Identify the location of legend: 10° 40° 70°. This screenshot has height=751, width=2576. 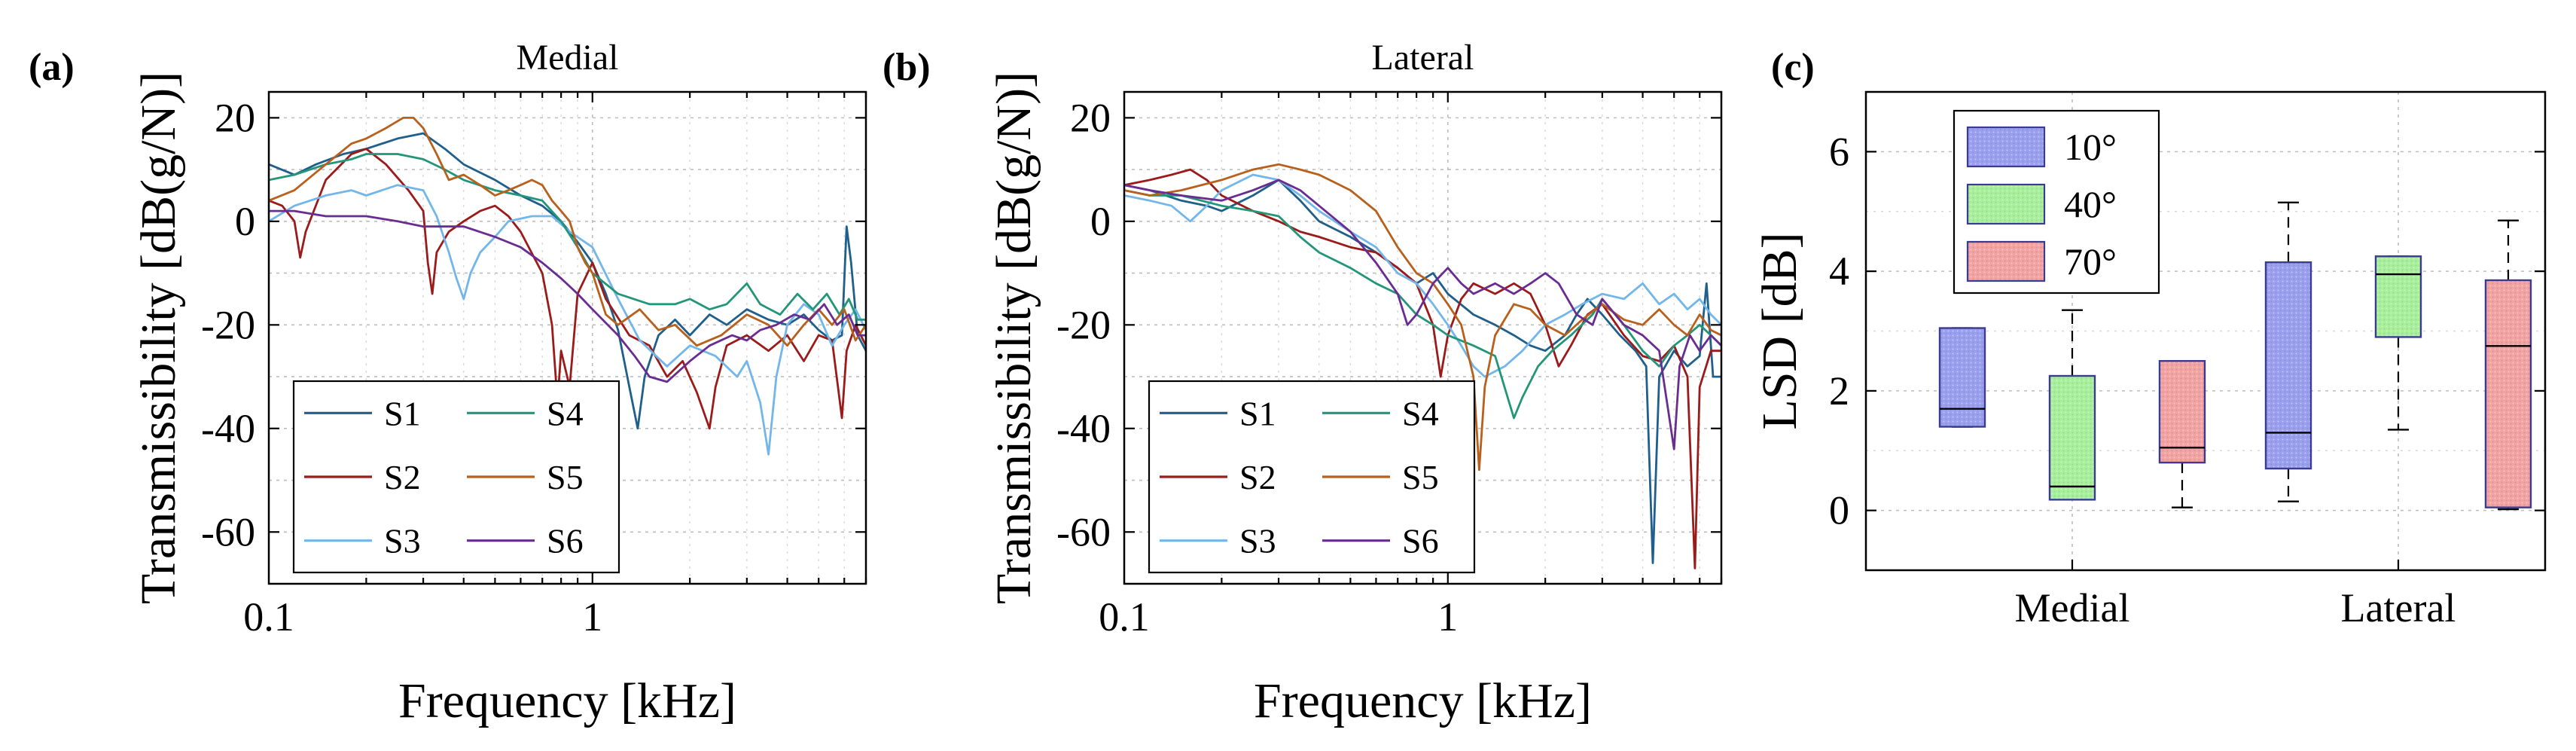
(2056, 202).